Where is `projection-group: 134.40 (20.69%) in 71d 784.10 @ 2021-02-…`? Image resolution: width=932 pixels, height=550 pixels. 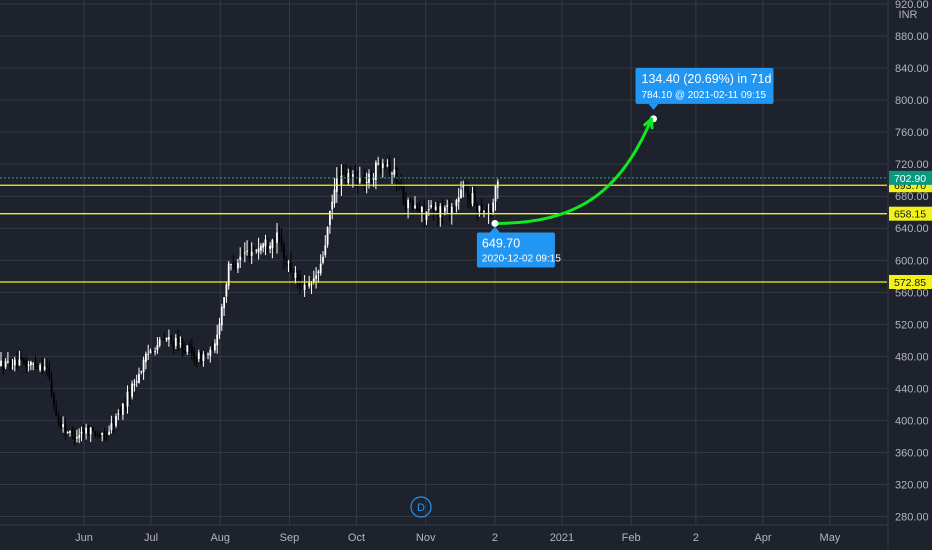 projection-group: 134.40 (20.69%) in 71d 784.10 @ 2021-02-… is located at coordinates (625, 167).